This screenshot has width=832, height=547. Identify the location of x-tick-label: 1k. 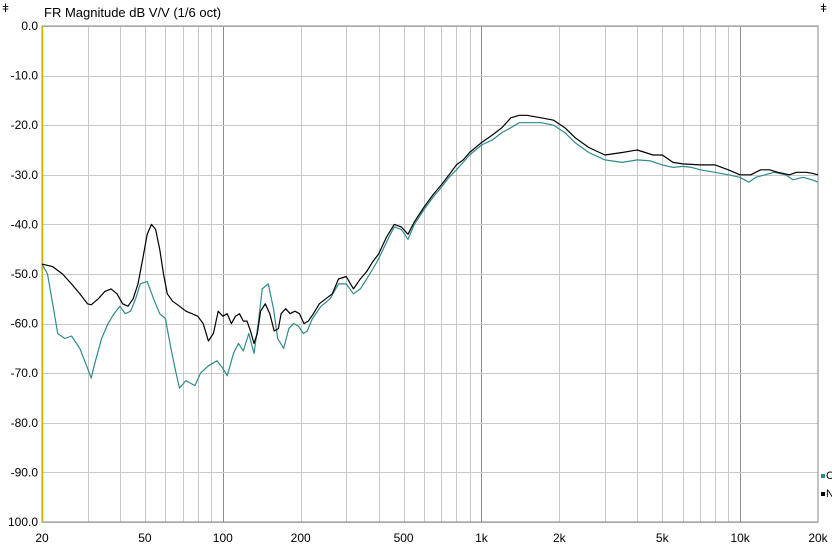
(482, 538).